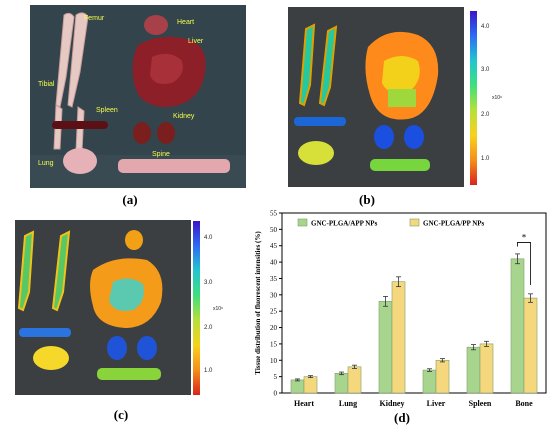  I want to click on organ-label-lung: Lung, so click(46, 163).